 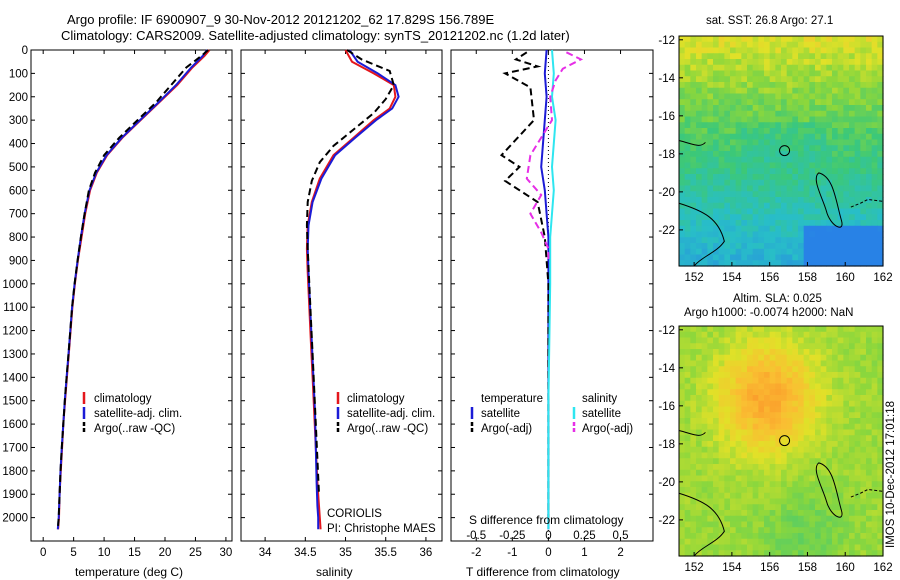 I want to click on difference-xlabel-bottom: T difference from climatology, so click(x=543, y=572).